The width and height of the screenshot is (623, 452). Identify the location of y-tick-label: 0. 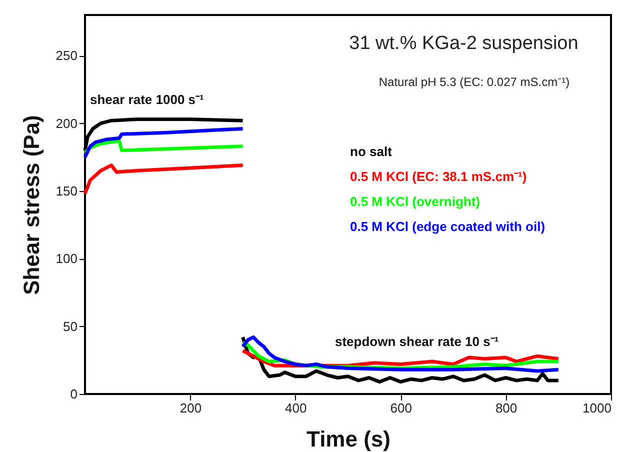
(74, 394).